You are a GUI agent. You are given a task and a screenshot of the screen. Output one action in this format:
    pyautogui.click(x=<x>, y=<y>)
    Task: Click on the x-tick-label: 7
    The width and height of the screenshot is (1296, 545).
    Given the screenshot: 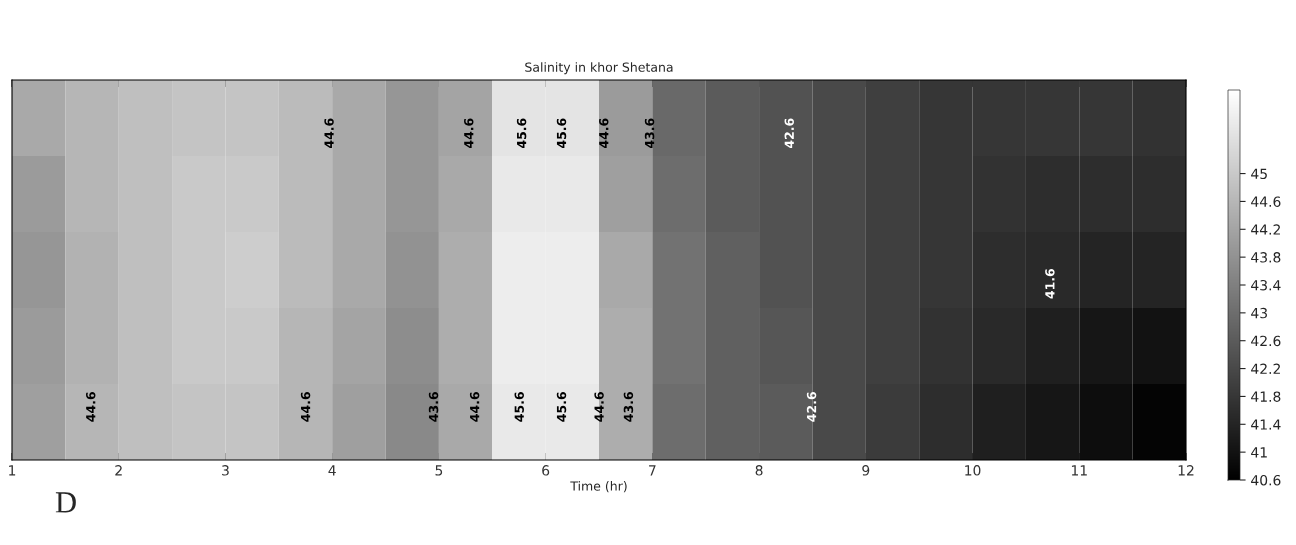 What is the action you would take?
    pyautogui.click(x=652, y=470)
    